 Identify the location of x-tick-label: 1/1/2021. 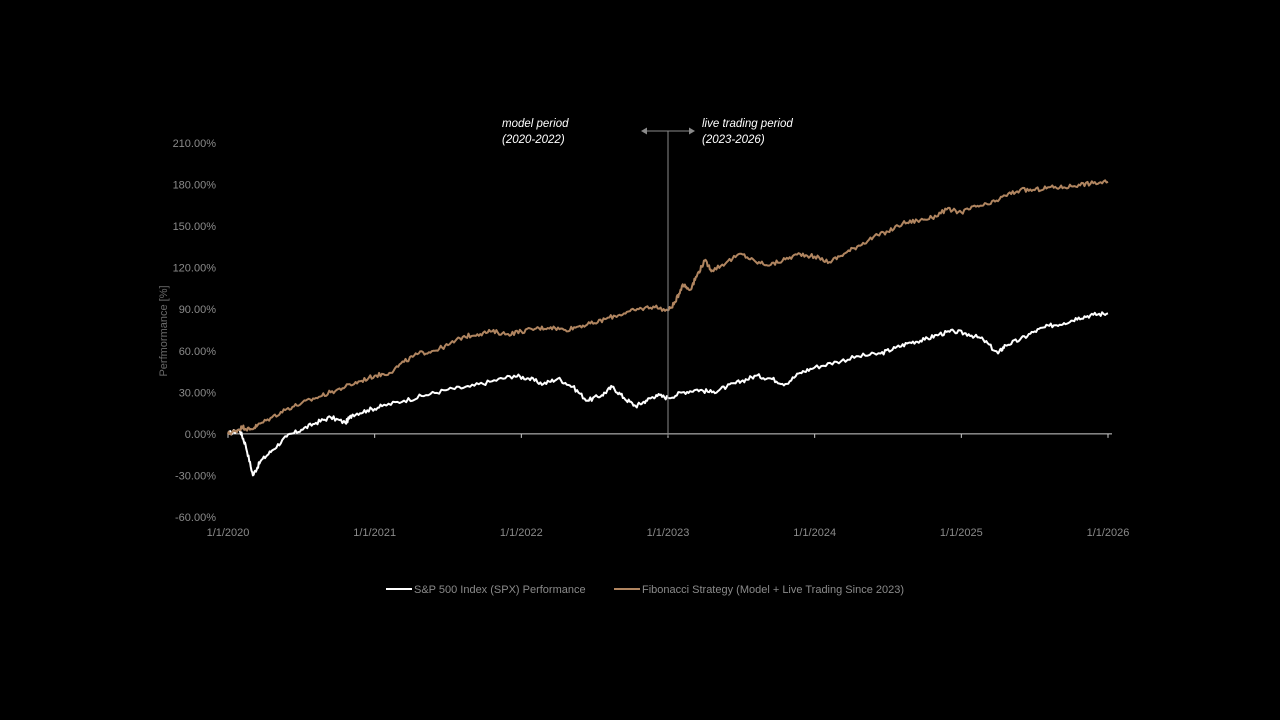
(374, 533).